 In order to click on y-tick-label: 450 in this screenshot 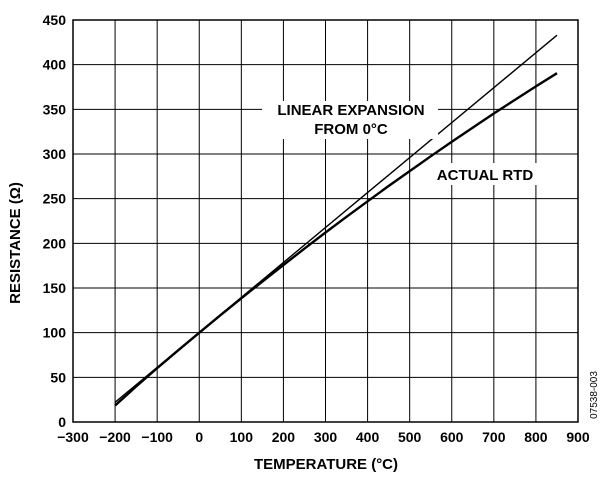, I will do `click(55, 20)`.